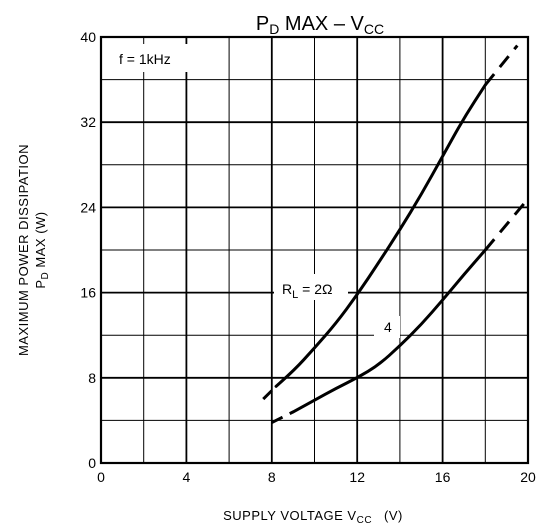 The image size is (542, 529). Describe the element at coordinates (501, 65) in the screenshot. I see `series-dashed-end-2ohm` at that location.